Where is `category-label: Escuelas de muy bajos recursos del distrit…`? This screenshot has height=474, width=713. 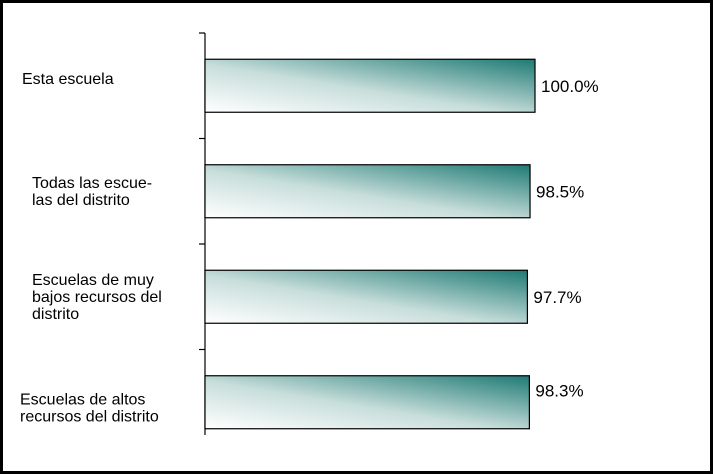 category-label: Escuelas de muy bajos recursos del distrit… is located at coordinates (97, 297).